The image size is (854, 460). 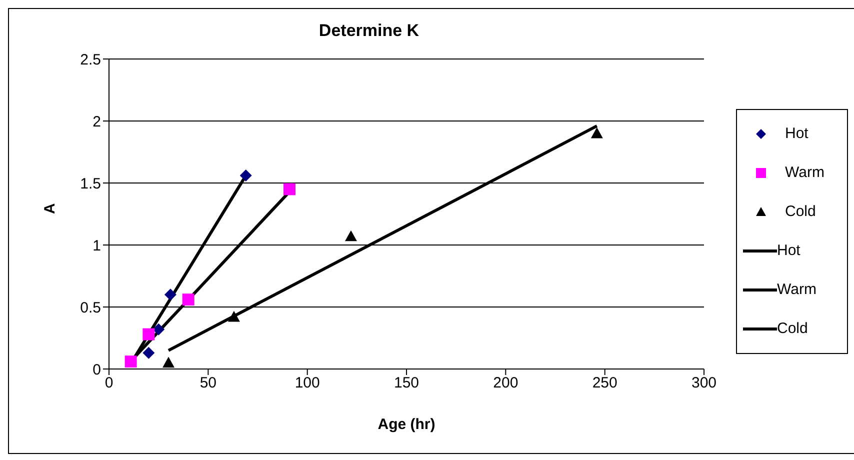 What do you see at coordinates (369, 31) in the screenshot?
I see `chart-title: Determine K` at bounding box center [369, 31].